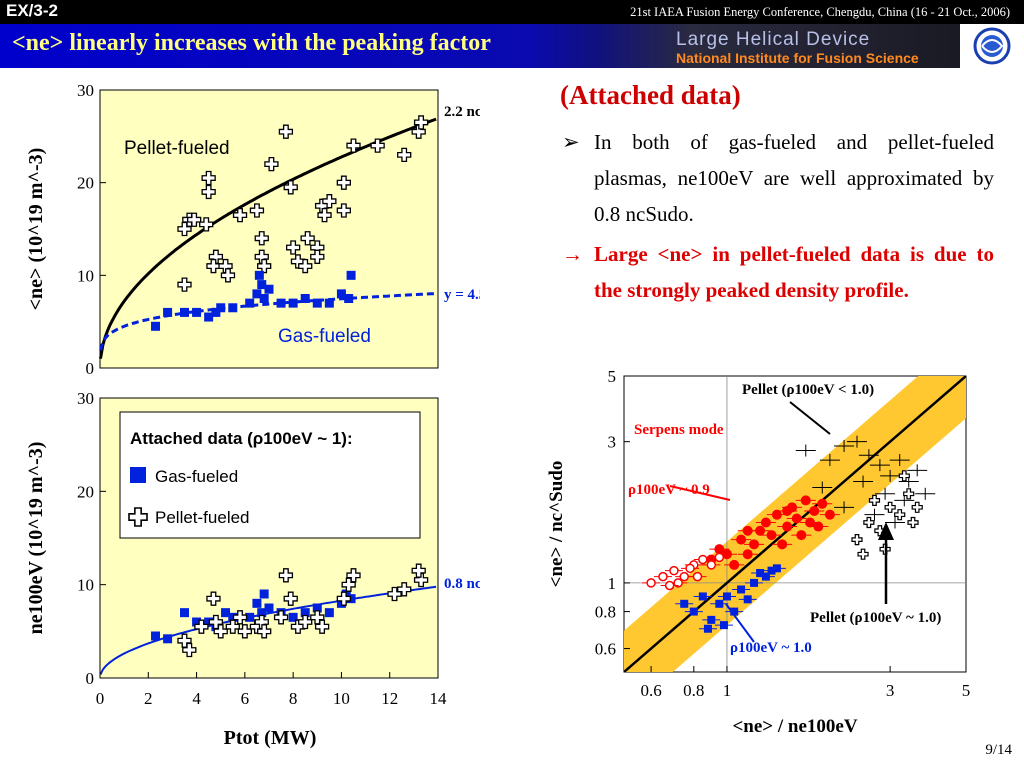 The image size is (1024, 768). Describe the element at coordinates (612, 583) in the screenshot. I see `y-tick-label: 1` at that location.